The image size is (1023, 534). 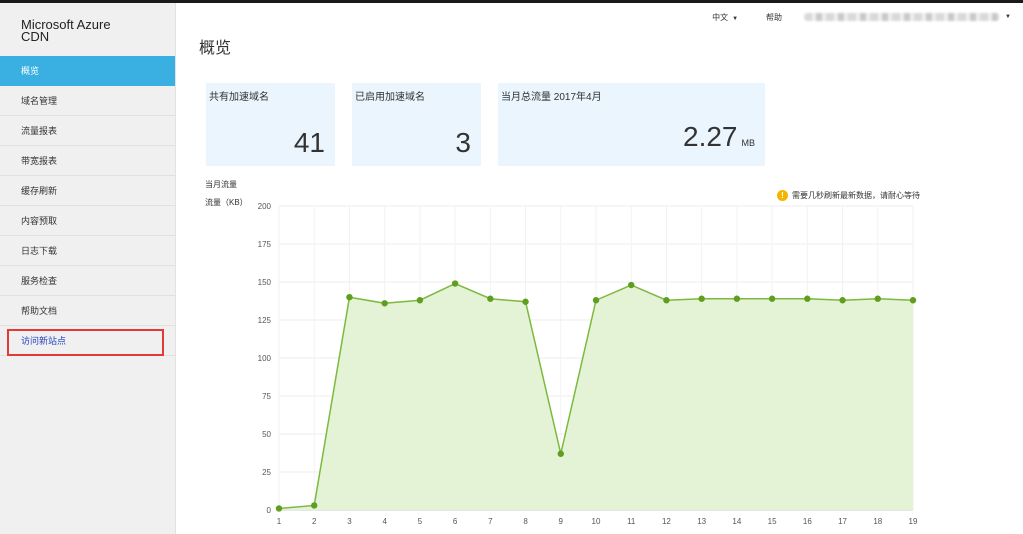 I want to click on x-tick-label: 8, so click(x=525, y=521).